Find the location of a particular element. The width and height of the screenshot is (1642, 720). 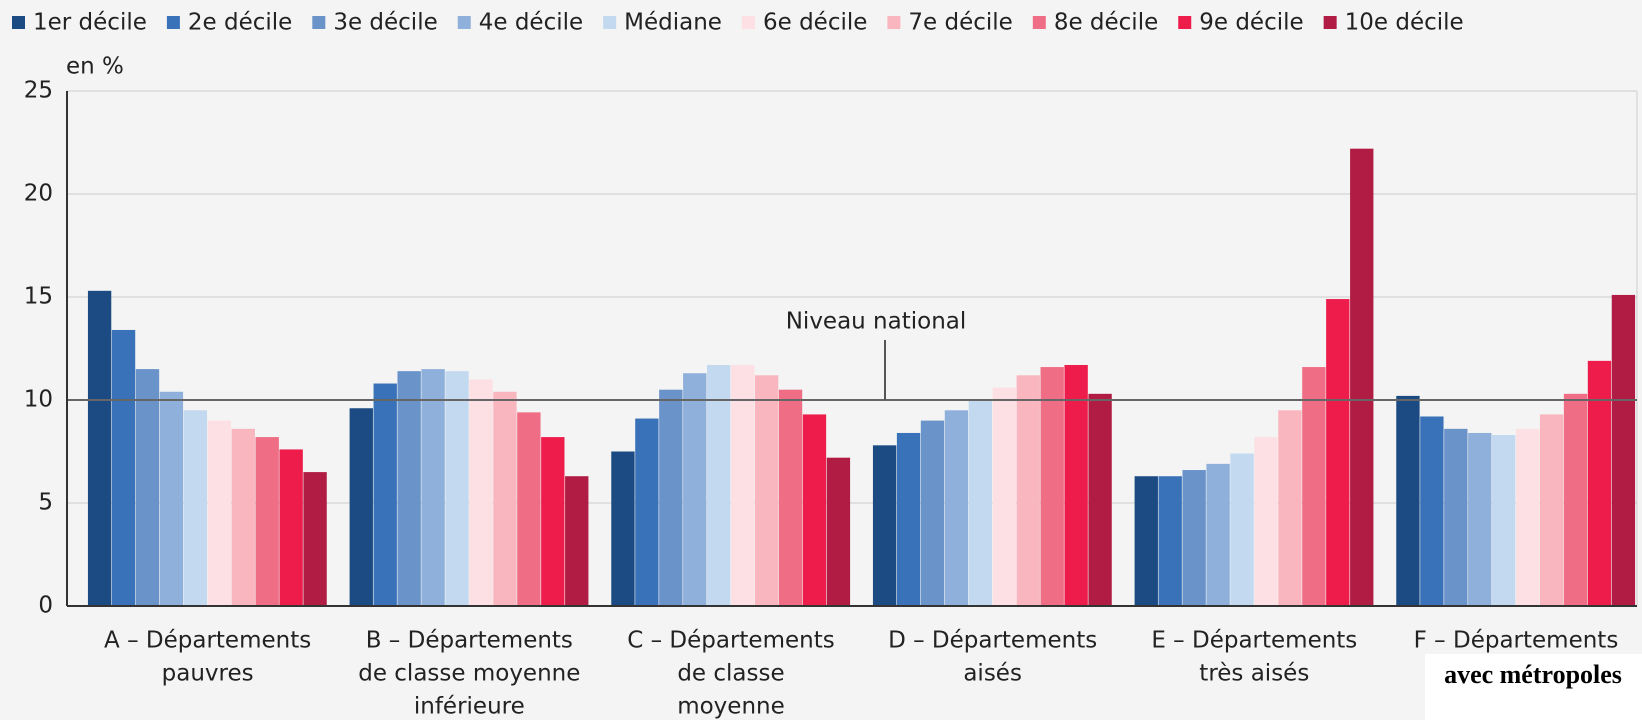

x-tick-label: pauvres is located at coordinates (208, 674).